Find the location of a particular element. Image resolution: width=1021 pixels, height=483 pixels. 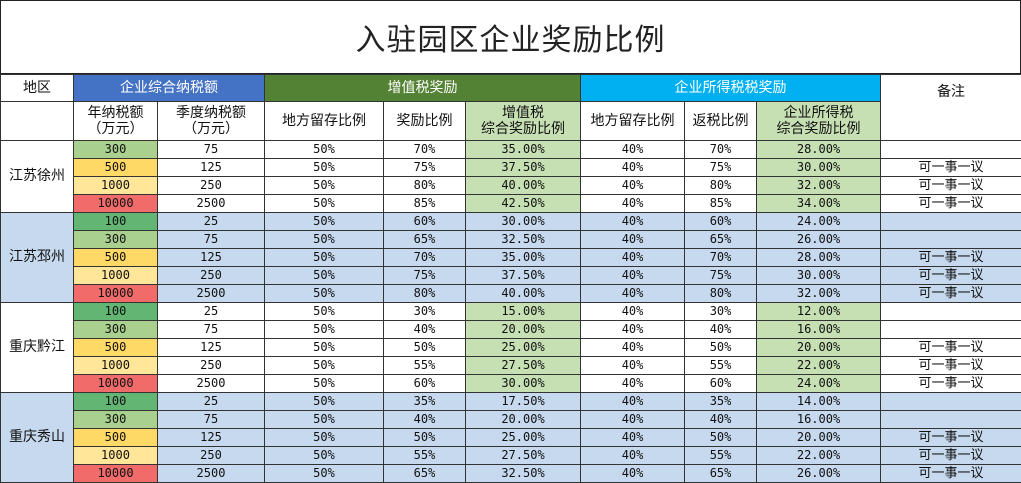

cit-total-cell: 30.00% is located at coordinates (819, 275).